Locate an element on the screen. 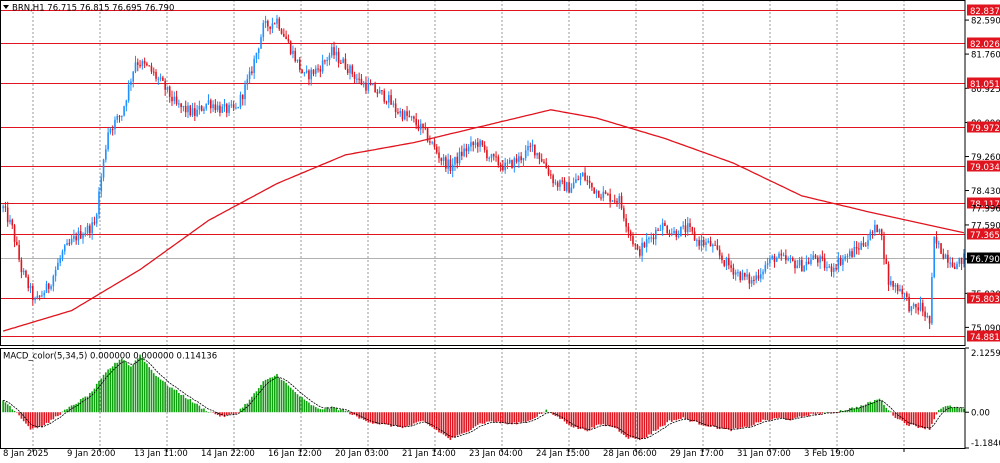 This screenshot has width=1000, height=463. x-tick-label: 31 Jan 07:00 is located at coordinates (764, 454).